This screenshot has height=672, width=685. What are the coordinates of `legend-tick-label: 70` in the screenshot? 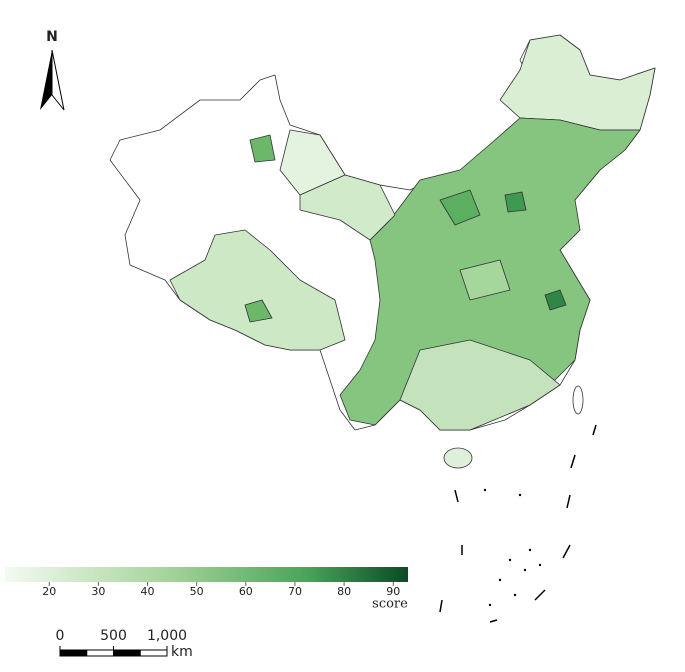 It's located at (295, 591).